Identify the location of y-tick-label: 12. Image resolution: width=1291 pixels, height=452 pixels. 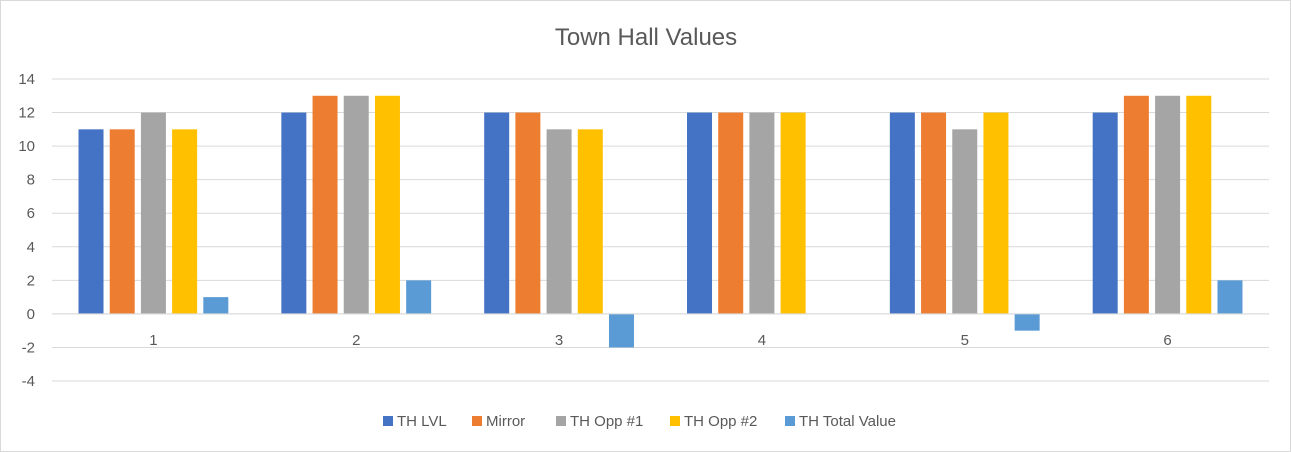
(26, 113).